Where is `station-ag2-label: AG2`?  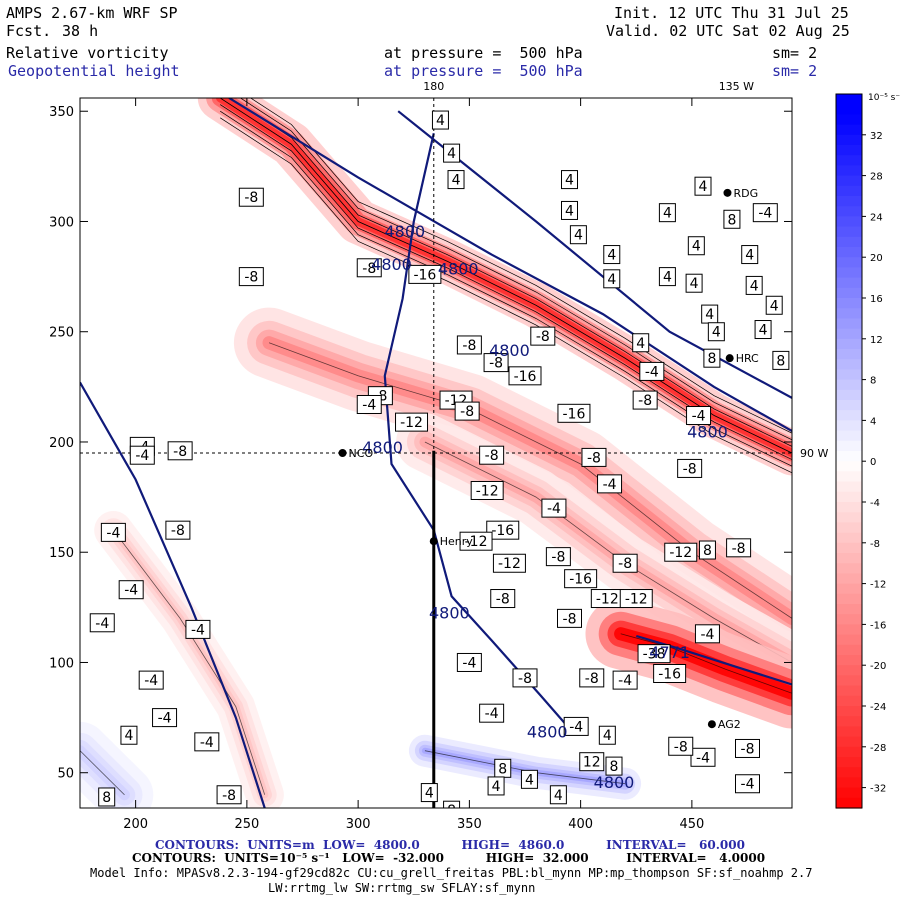
station-ag2-label: AG2 is located at coordinates (729, 724).